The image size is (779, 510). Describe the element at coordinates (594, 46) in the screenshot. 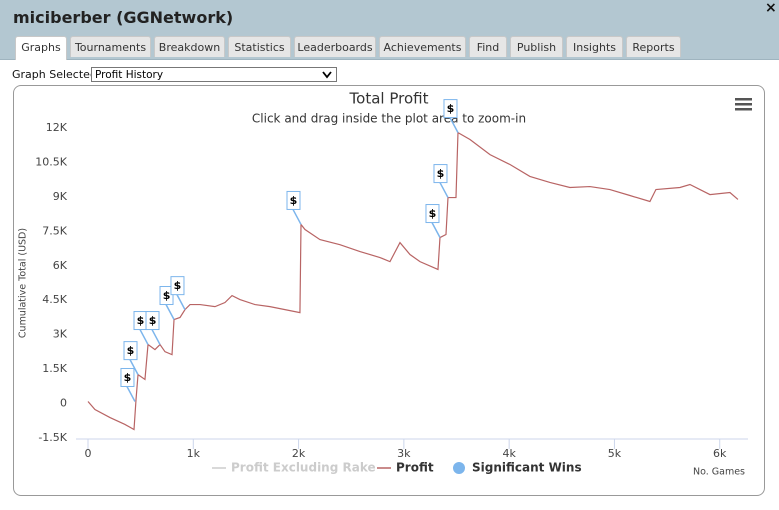

I see `tab: Insights` at that location.